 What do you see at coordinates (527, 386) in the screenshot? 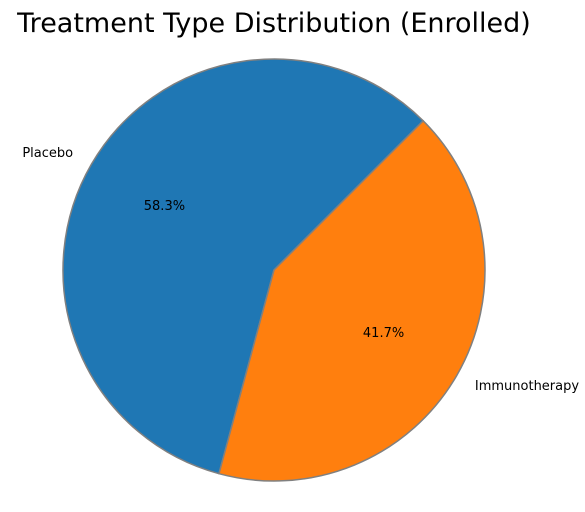
I see `slice-label-immunotherapy: Immunotherapy` at bounding box center [527, 386].